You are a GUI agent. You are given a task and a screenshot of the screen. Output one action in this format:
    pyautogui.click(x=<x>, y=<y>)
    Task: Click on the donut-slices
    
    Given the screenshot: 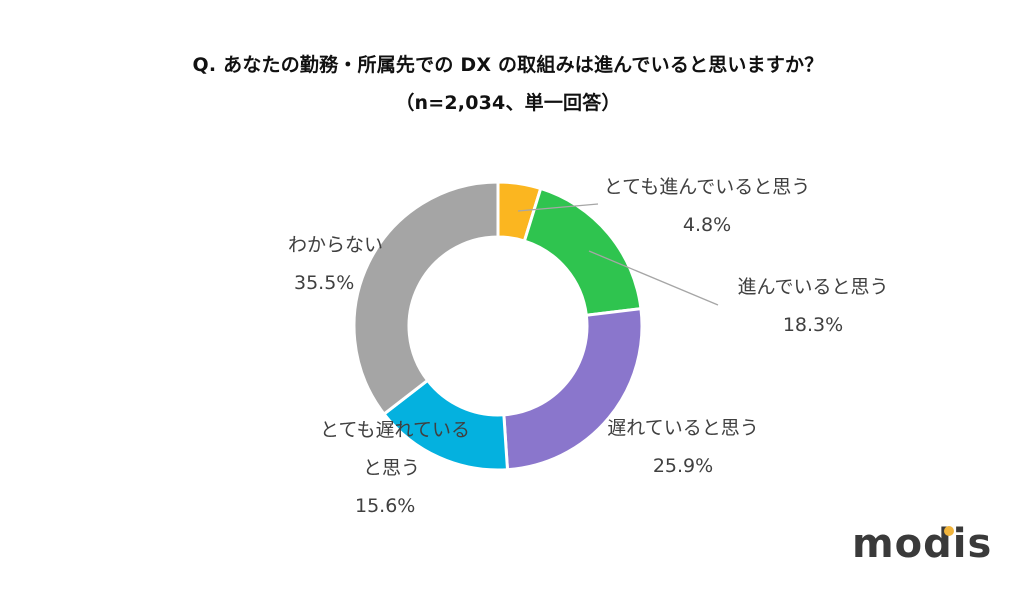 What is the action you would take?
    pyautogui.click(x=498, y=326)
    